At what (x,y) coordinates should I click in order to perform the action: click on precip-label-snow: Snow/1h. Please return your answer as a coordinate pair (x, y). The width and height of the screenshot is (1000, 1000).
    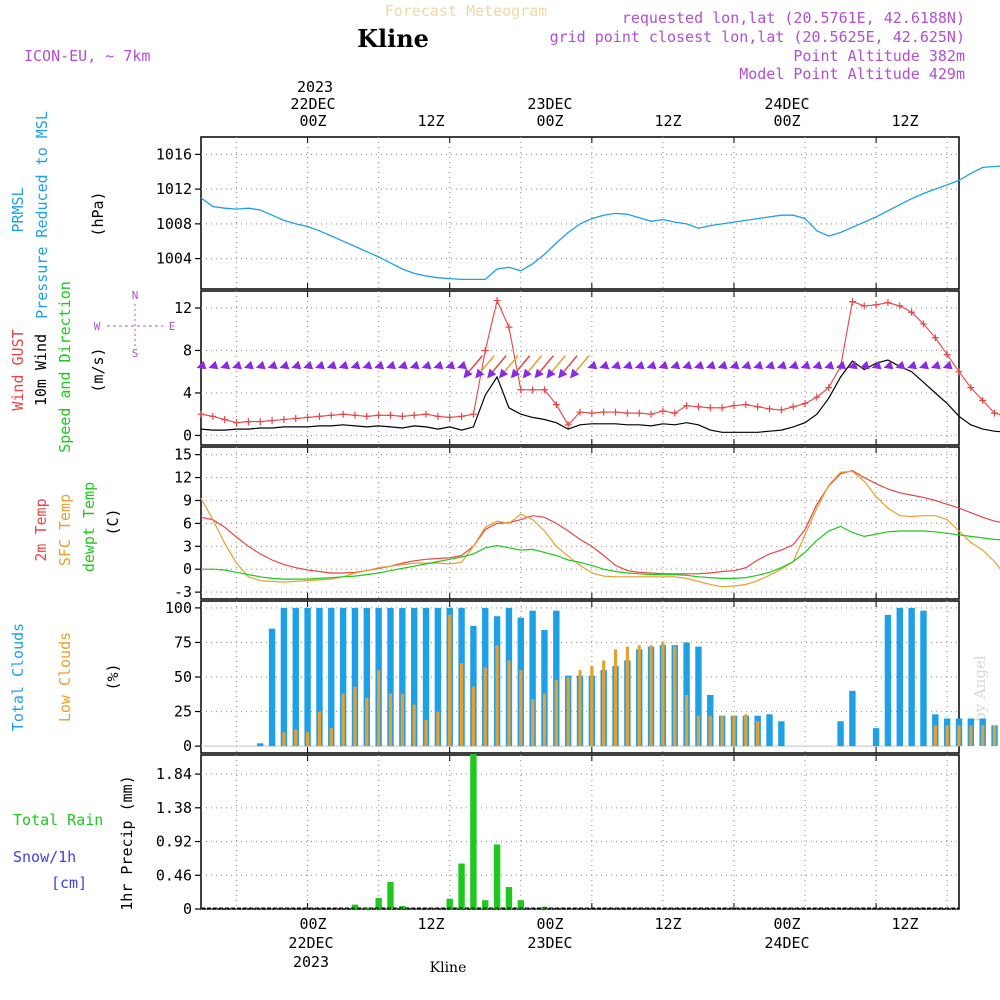
    Looking at the image, I should click on (44, 857).